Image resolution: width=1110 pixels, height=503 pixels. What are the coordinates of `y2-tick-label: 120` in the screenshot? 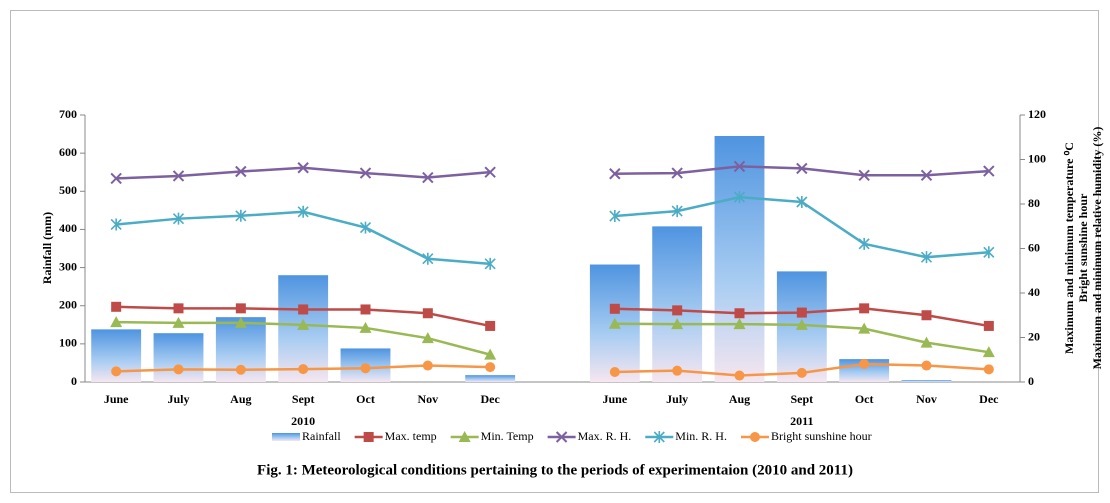 It's located at (1037, 114).